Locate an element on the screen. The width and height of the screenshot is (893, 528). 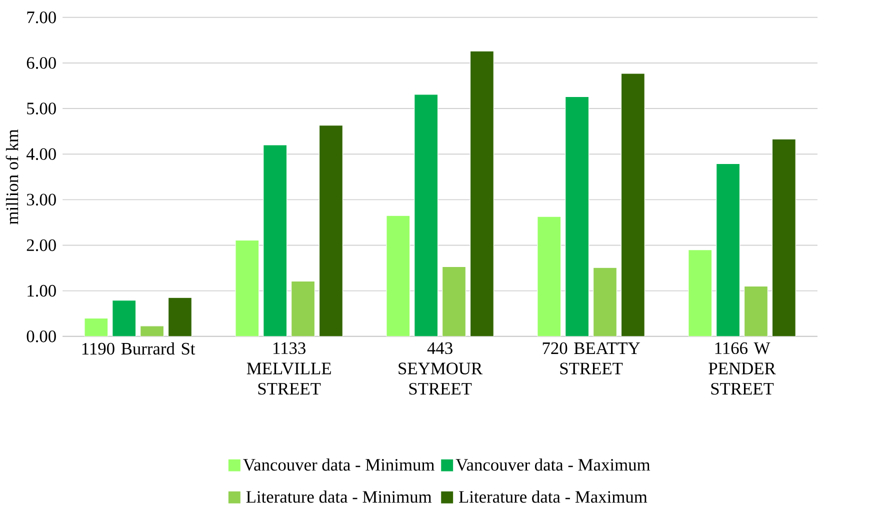
legend-label: Vancouver data - Maximum is located at coordinates (553, 464).